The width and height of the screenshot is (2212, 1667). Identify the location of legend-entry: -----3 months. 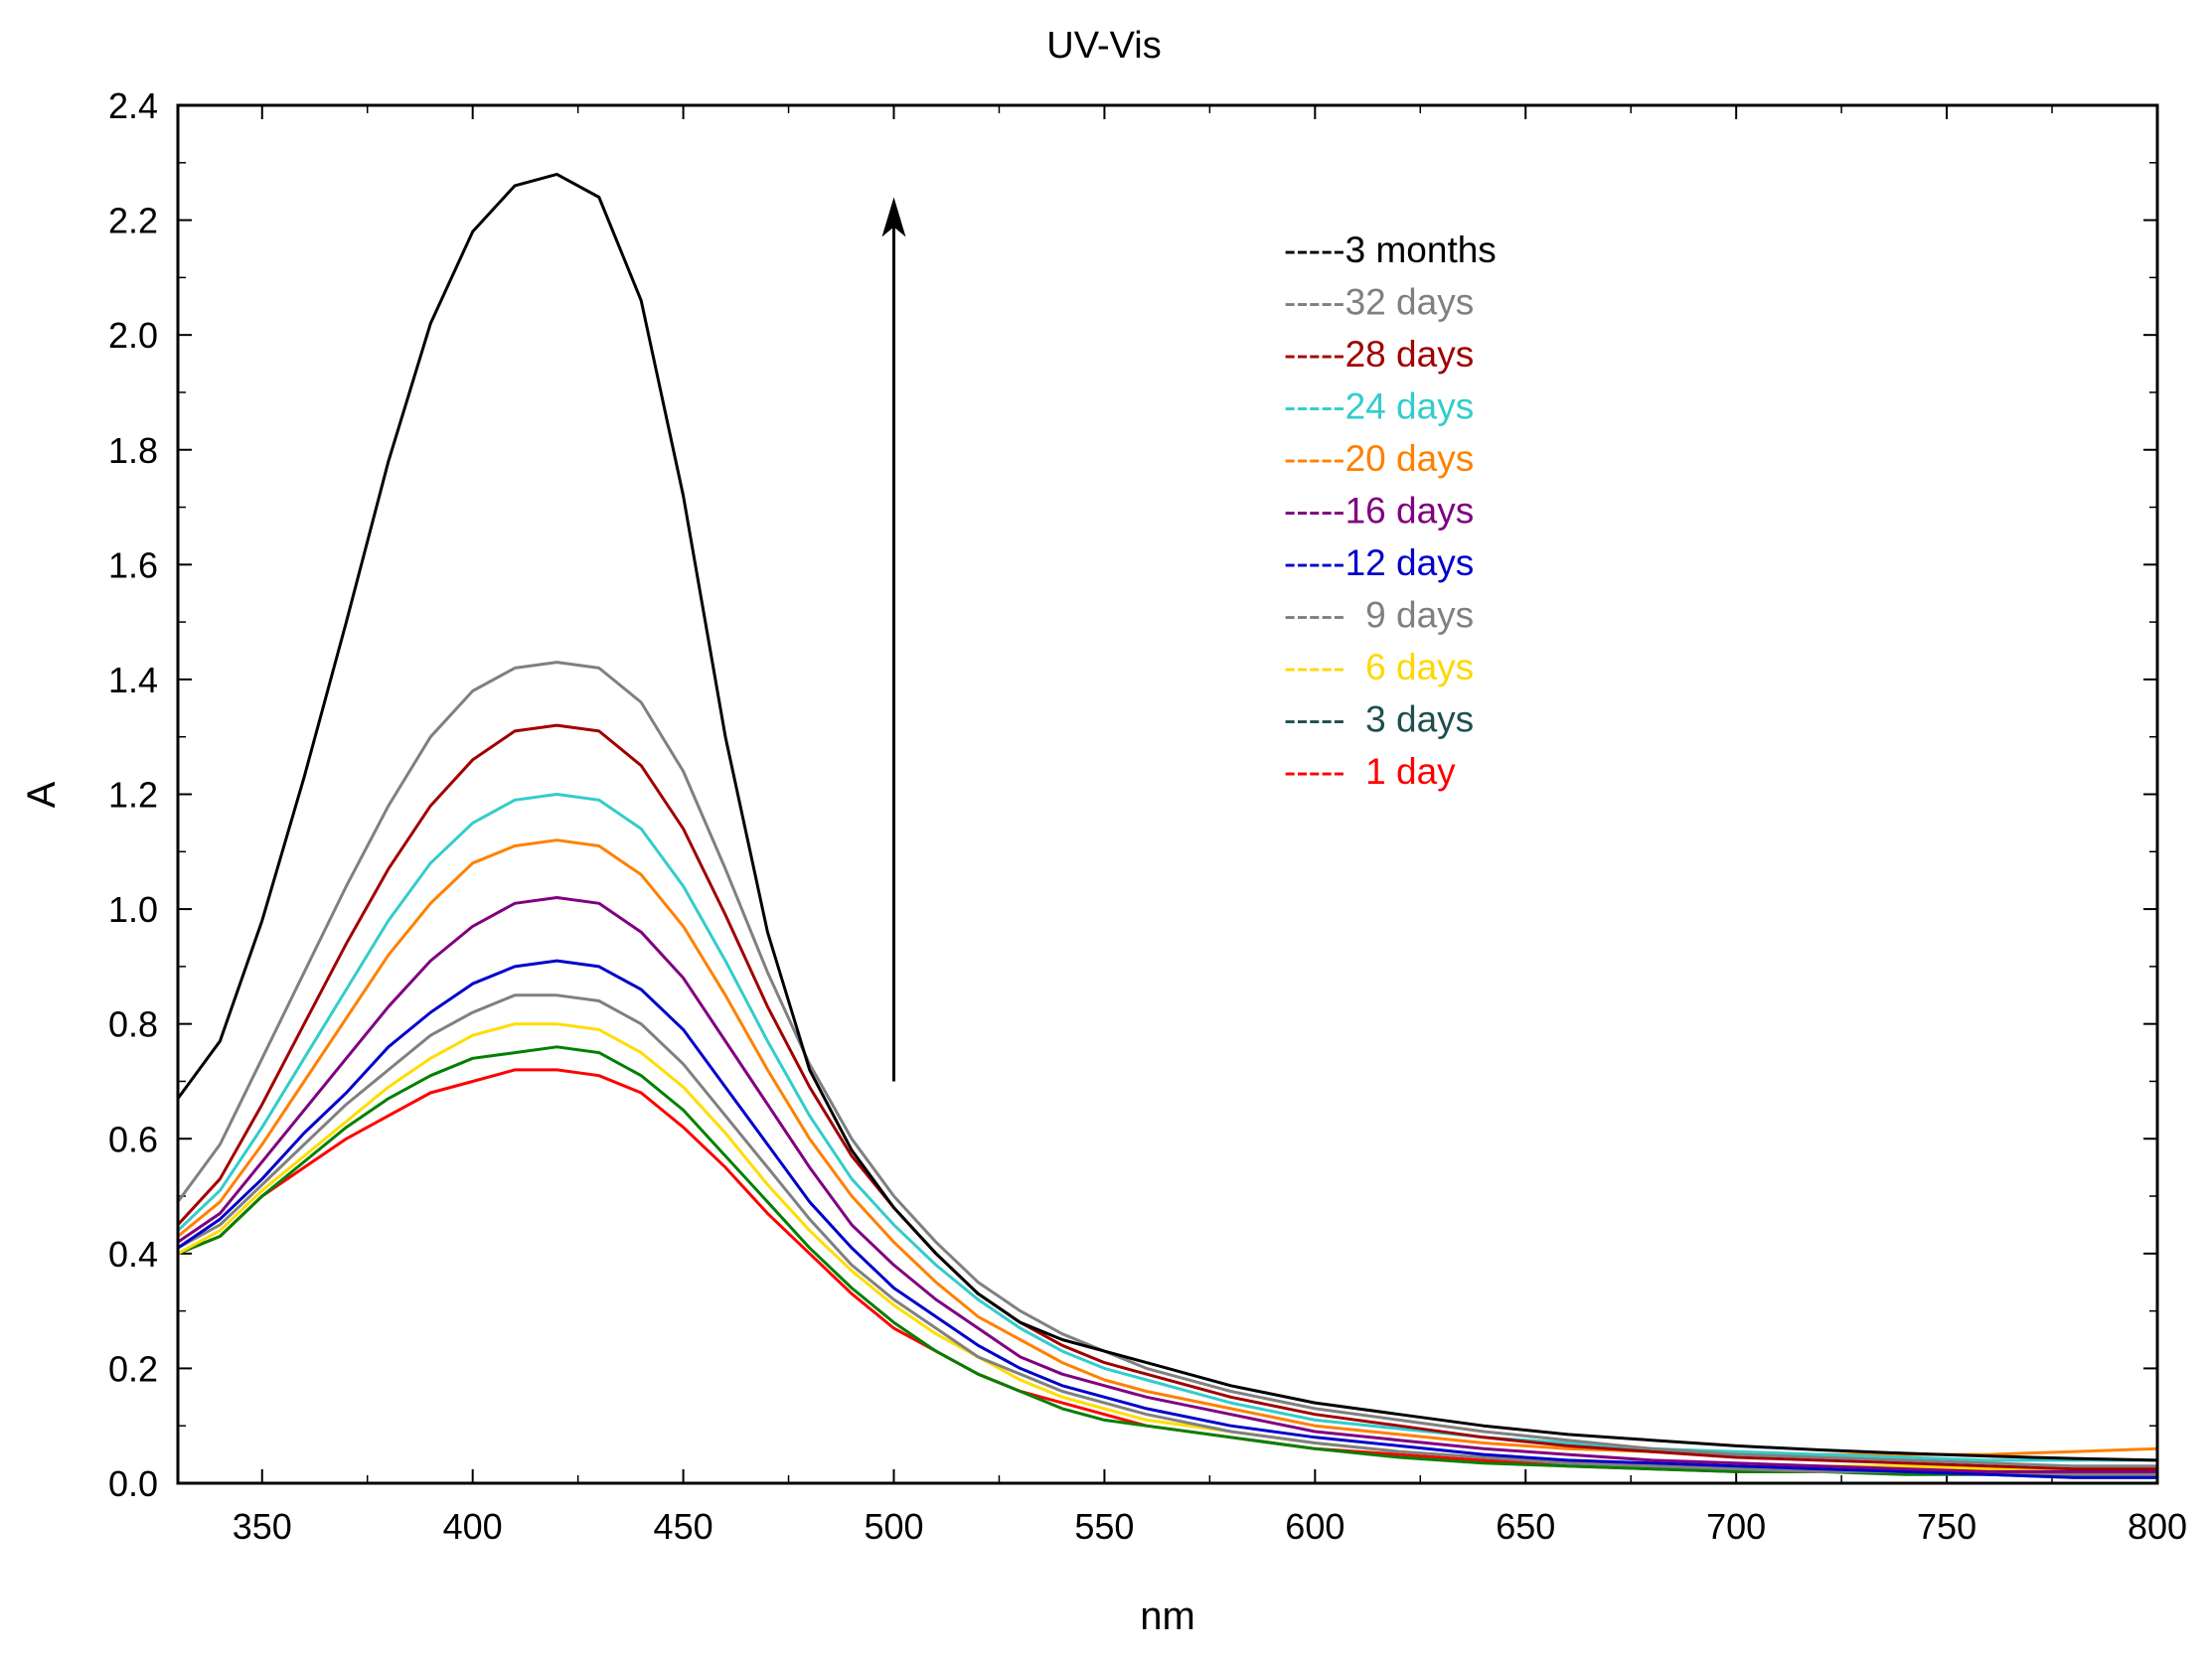
(1391, 249).